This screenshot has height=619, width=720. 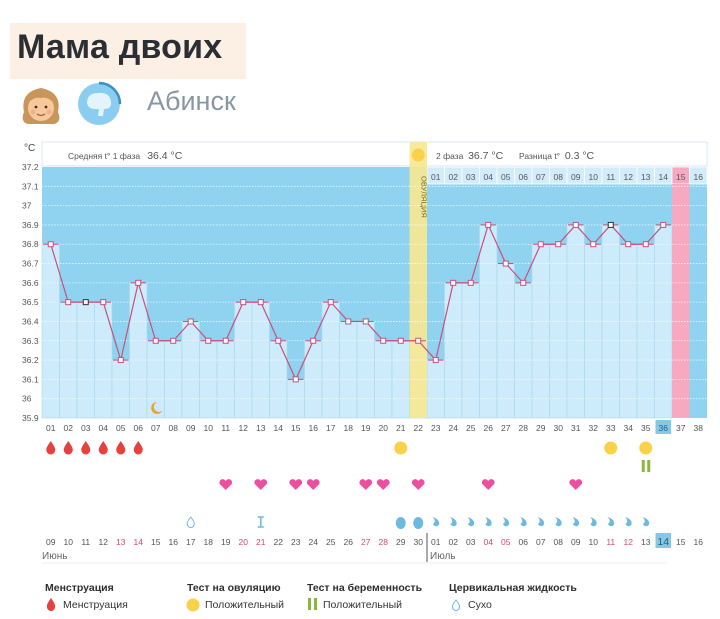 I want to click on cycle-day-label: 31, so click(x=576, y=428).